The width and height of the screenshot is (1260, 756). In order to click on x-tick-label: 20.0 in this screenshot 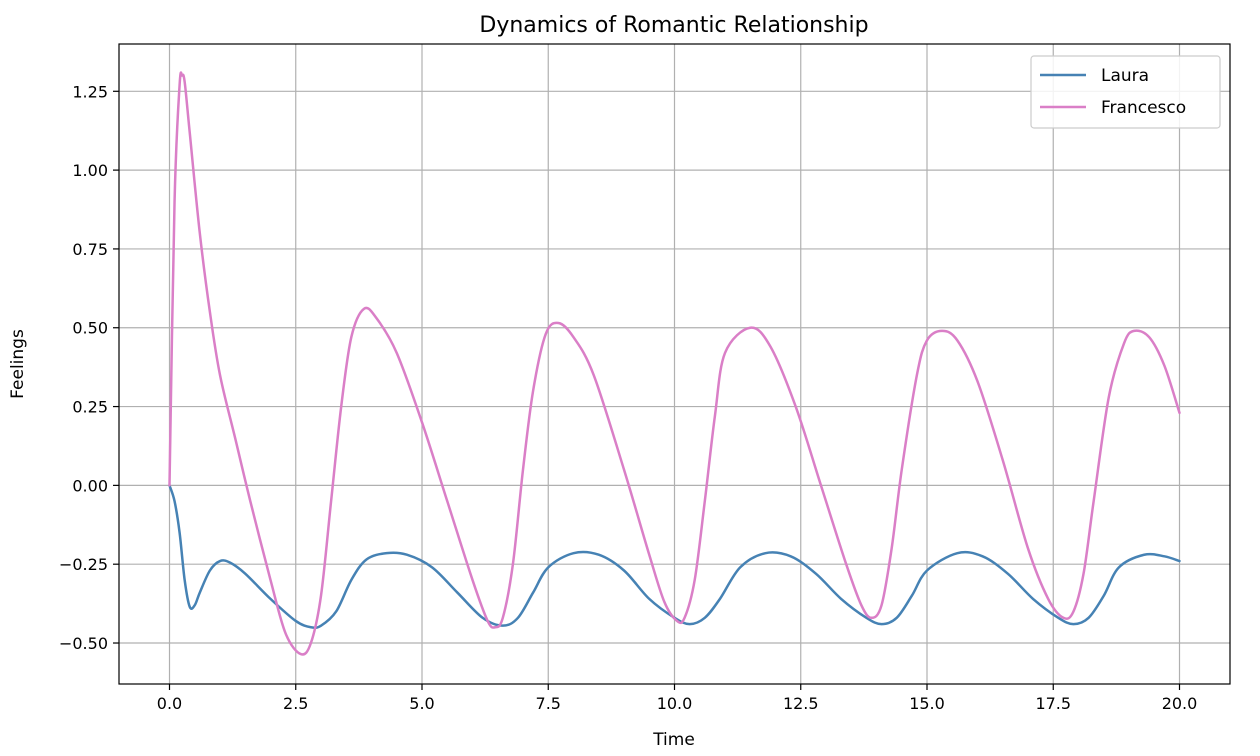, I will do `click(1180, 703)`.